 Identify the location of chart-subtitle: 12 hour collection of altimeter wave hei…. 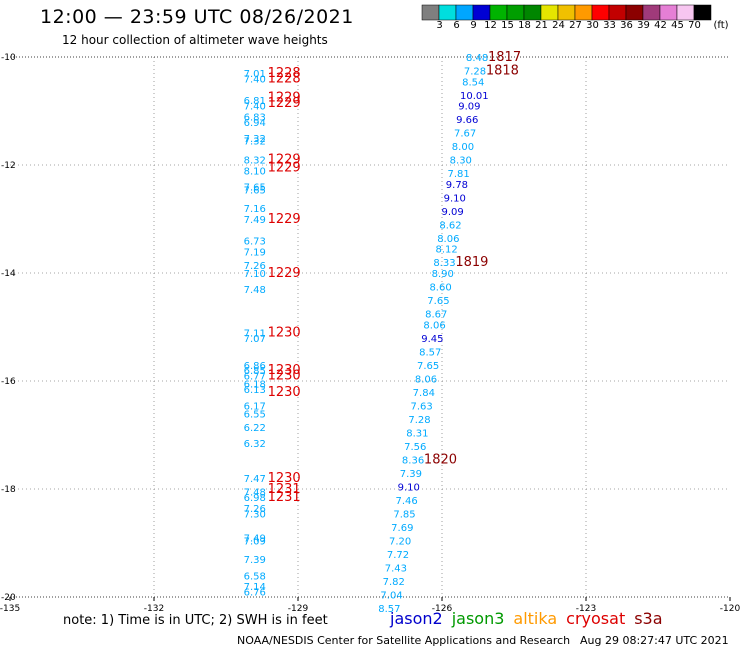
(195, 40).